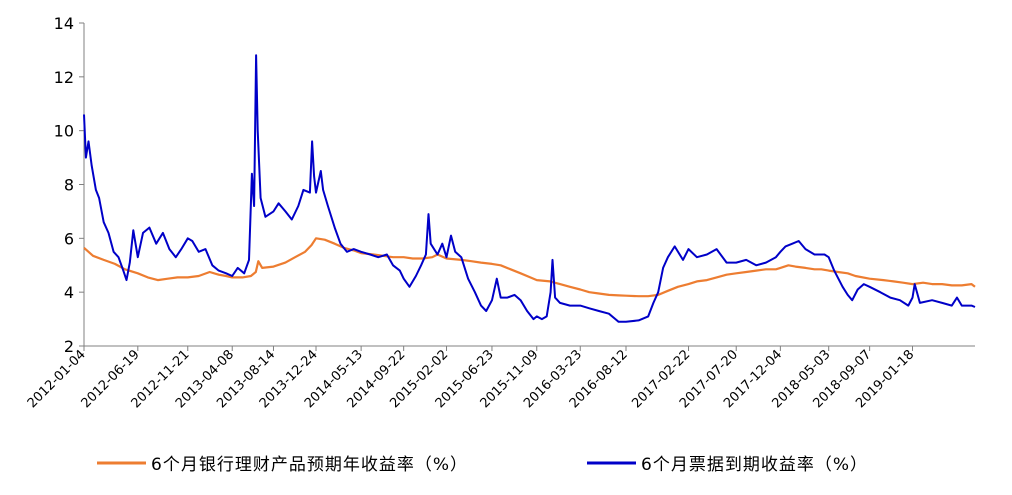 The image size is (1012, 495). I want to click on y-tick-label: 8, so click(69, 185).